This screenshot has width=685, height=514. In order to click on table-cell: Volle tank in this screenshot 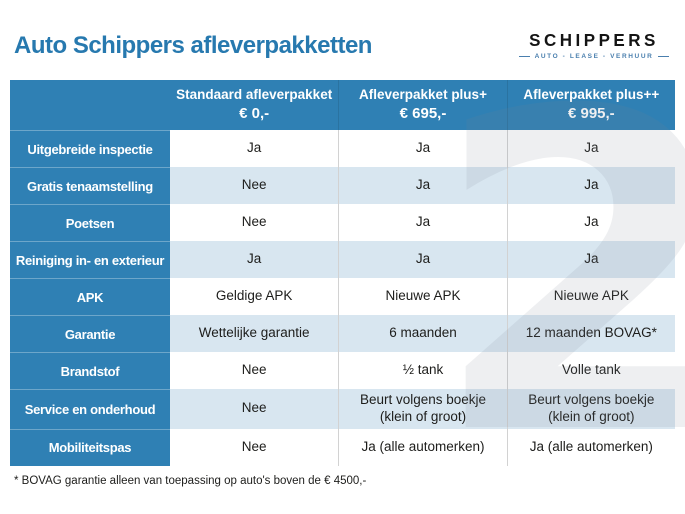, I will do `click(590, 370)`.